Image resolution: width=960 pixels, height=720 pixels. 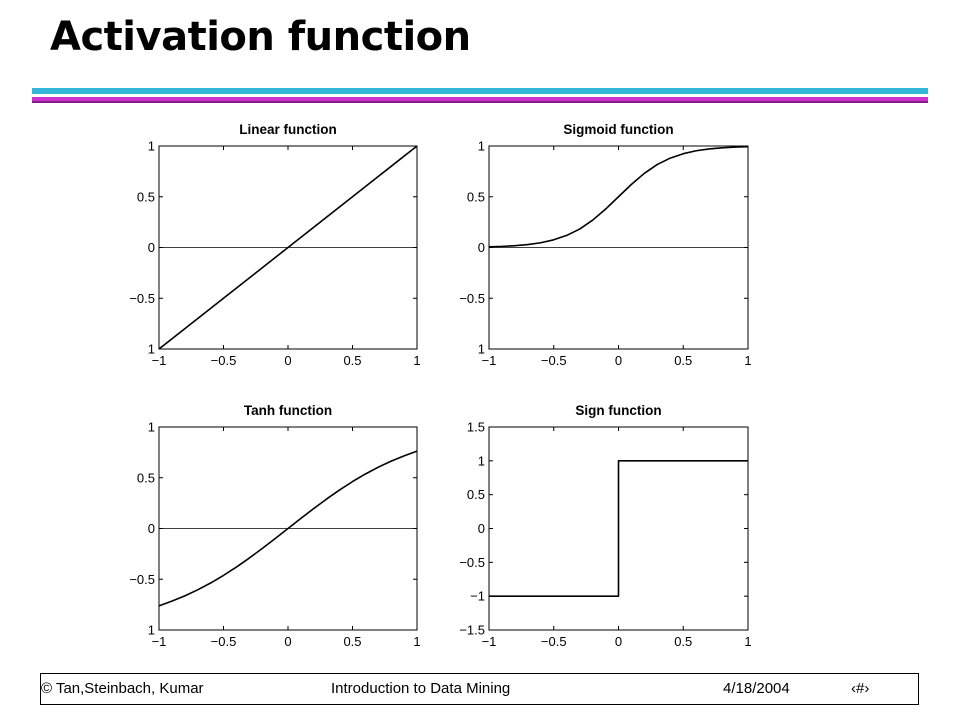 I want to click on footer-copyright: © Tan,Steinbach, Kumar, so click(x=122, y=688).